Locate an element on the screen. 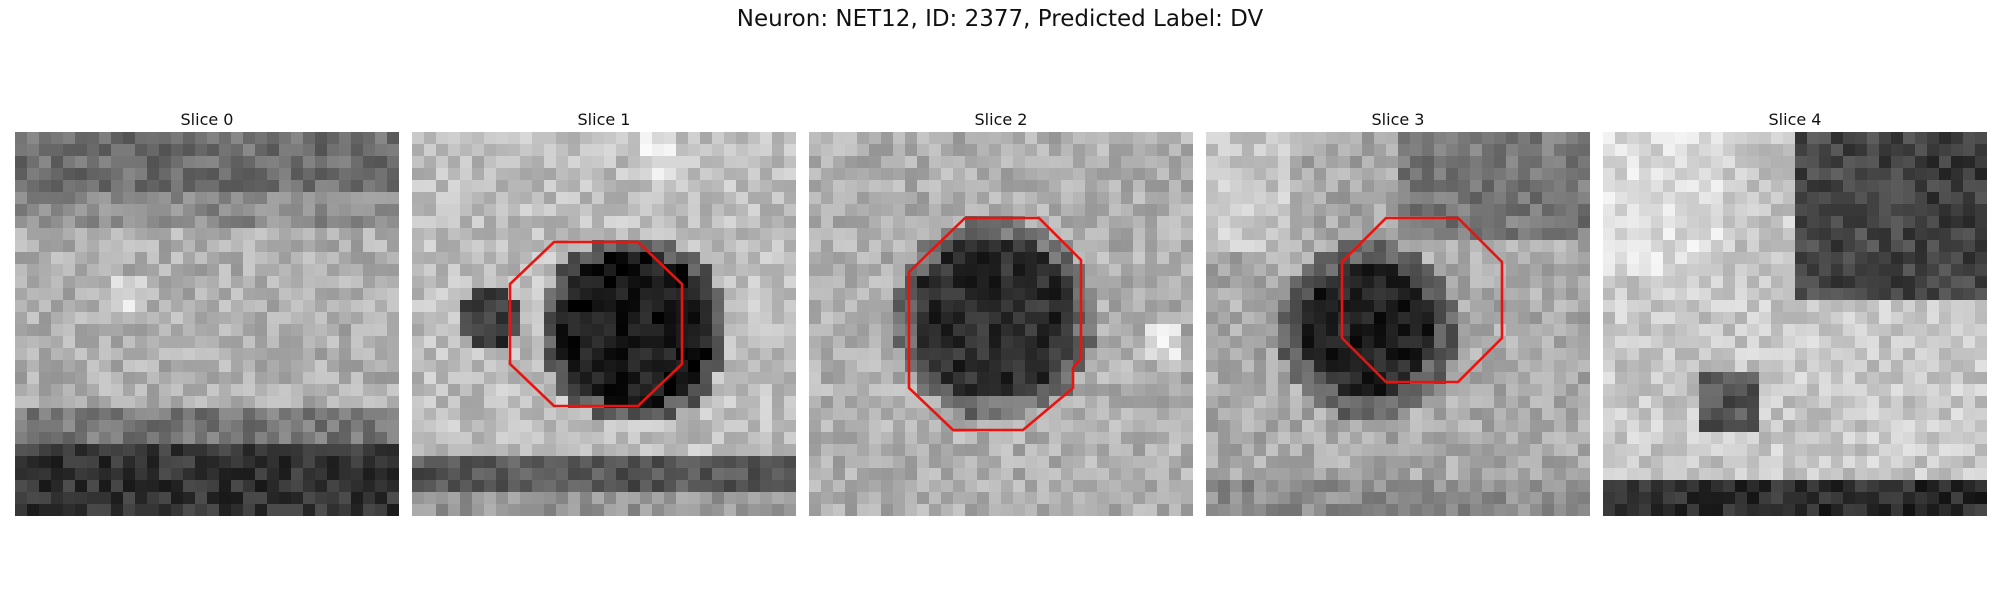 This screenshot has width=2000, height=600. slice-panel-0: Slice 0 is located at coordinates (207, 312).